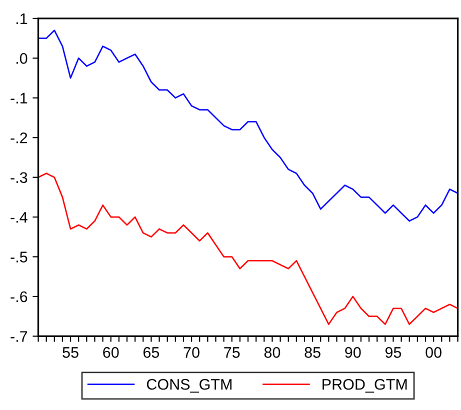  What do you see at coordinates (22, 18) in the screenshot?
I see `y-tick-label: .1` at bounding box center [22, 18].